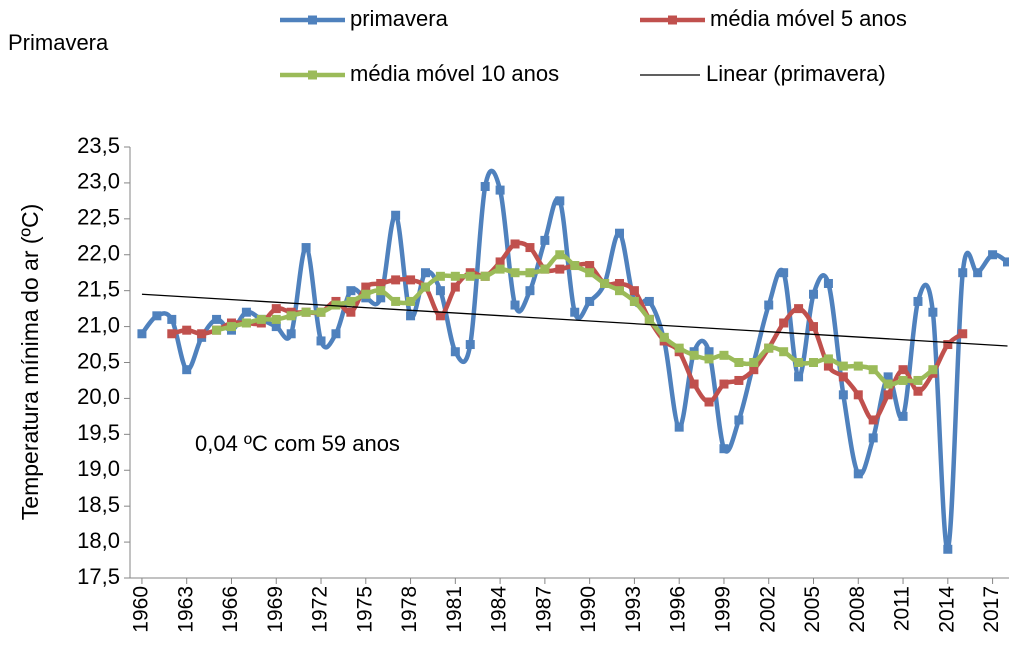  Describe the element at coordinates (320, 609) in the screenshot. I see `x-tick-label: 1972` at that location.